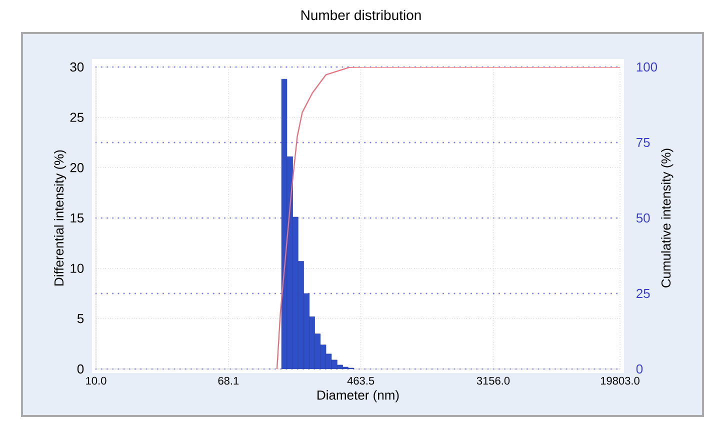  I want to click on y-tick-label: 30, so click(77, 67).